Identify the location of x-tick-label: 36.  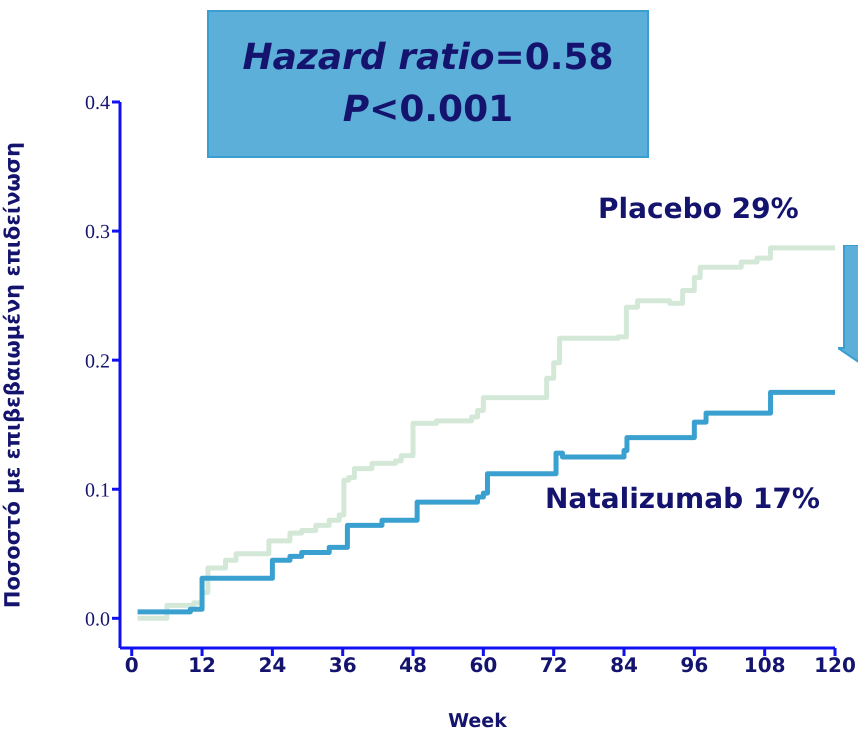
(342, 665).